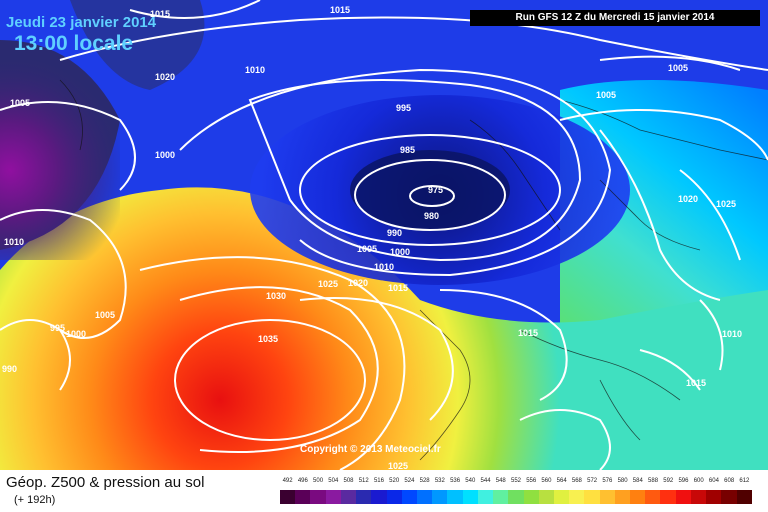 This screenshot has height=512, width=768. I want to click on legend-tick-label: 544, so click(485, 481).